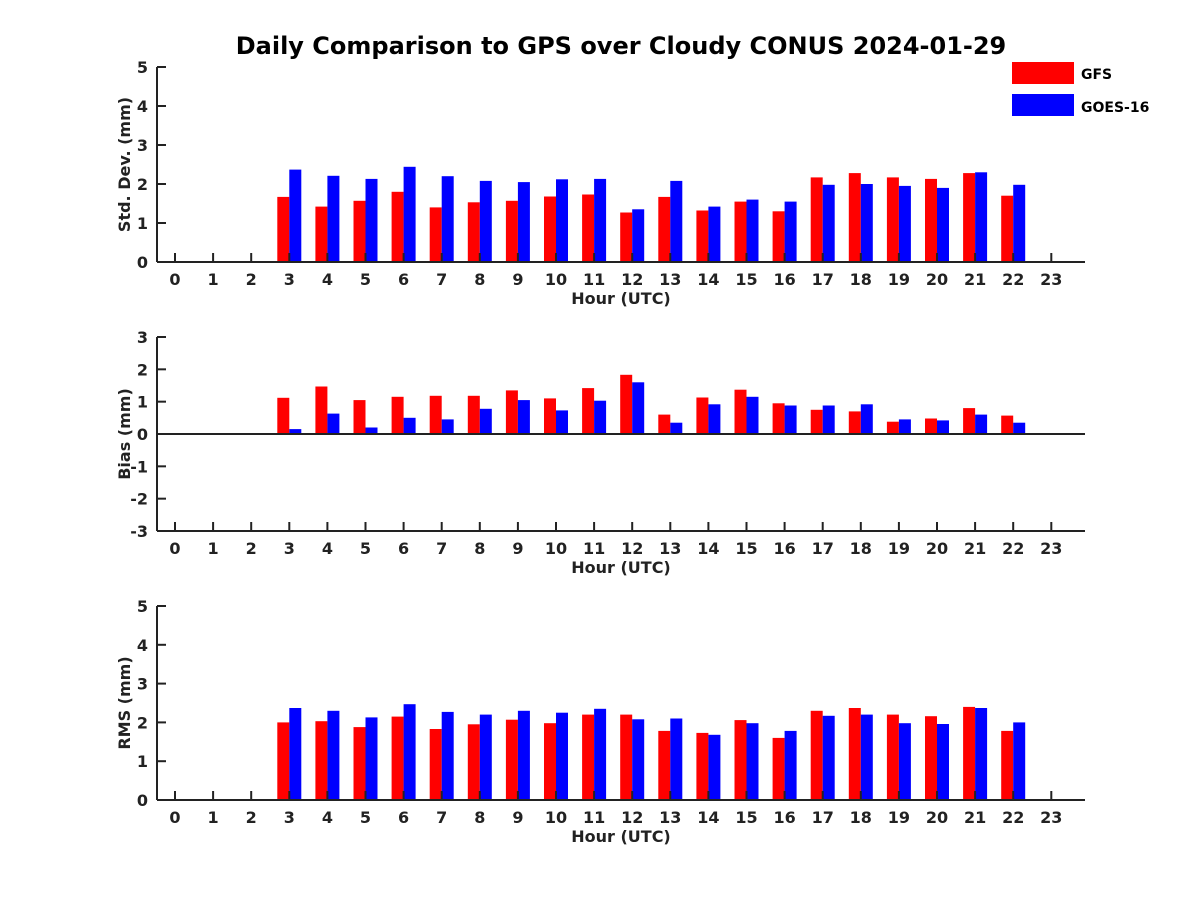 The image size is (1200, 900). Describe the element at coordinates (139, 531) in the screenshot. I see `y-tick-label: -3` at that location.